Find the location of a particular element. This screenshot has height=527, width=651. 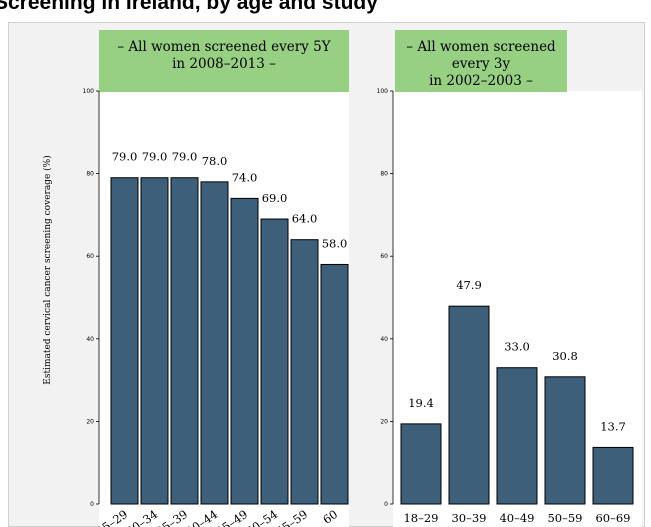

left-bar-value-label: 74.0 is located at coordinates (245, 177).